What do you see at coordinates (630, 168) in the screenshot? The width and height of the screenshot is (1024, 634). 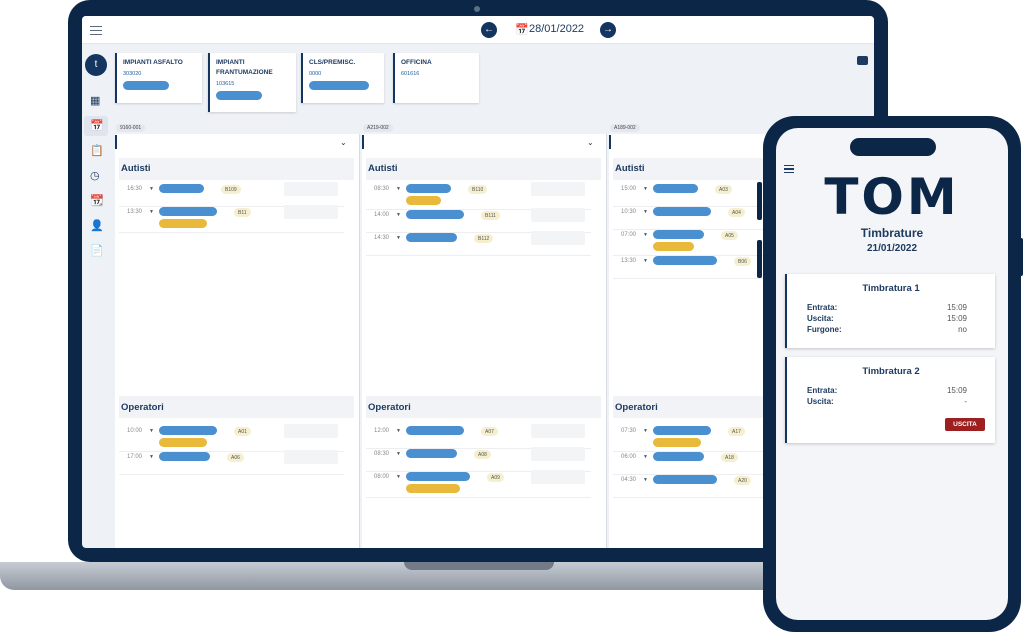 I see `autisti-heading: Autisti` at bounding box center [630, 168].